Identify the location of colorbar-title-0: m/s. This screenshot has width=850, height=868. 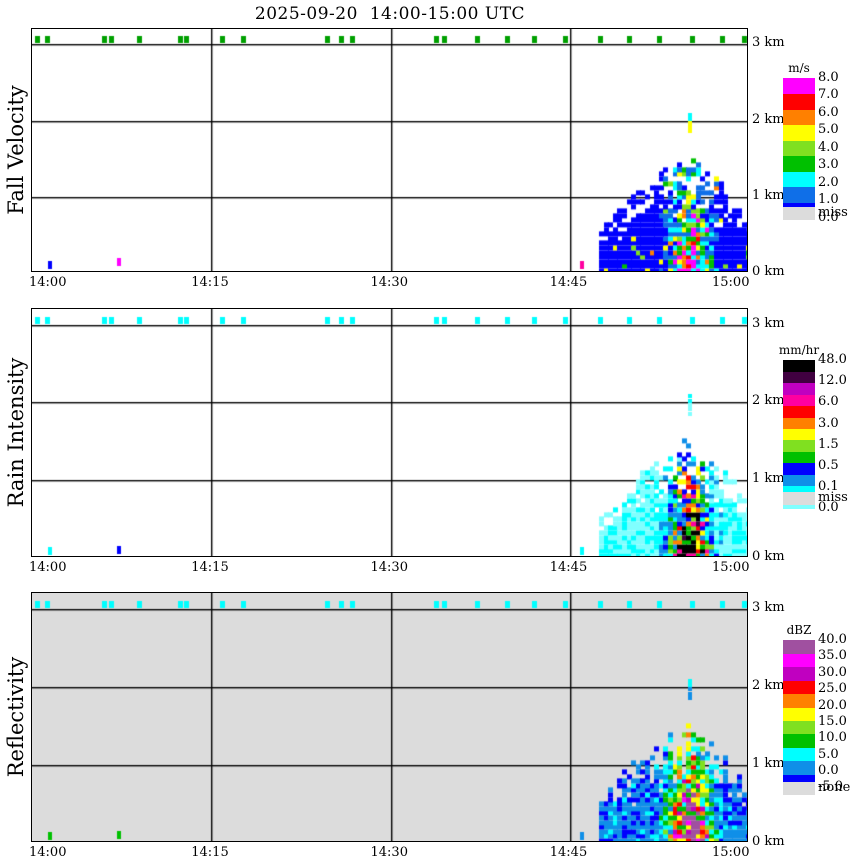
(799, 68).